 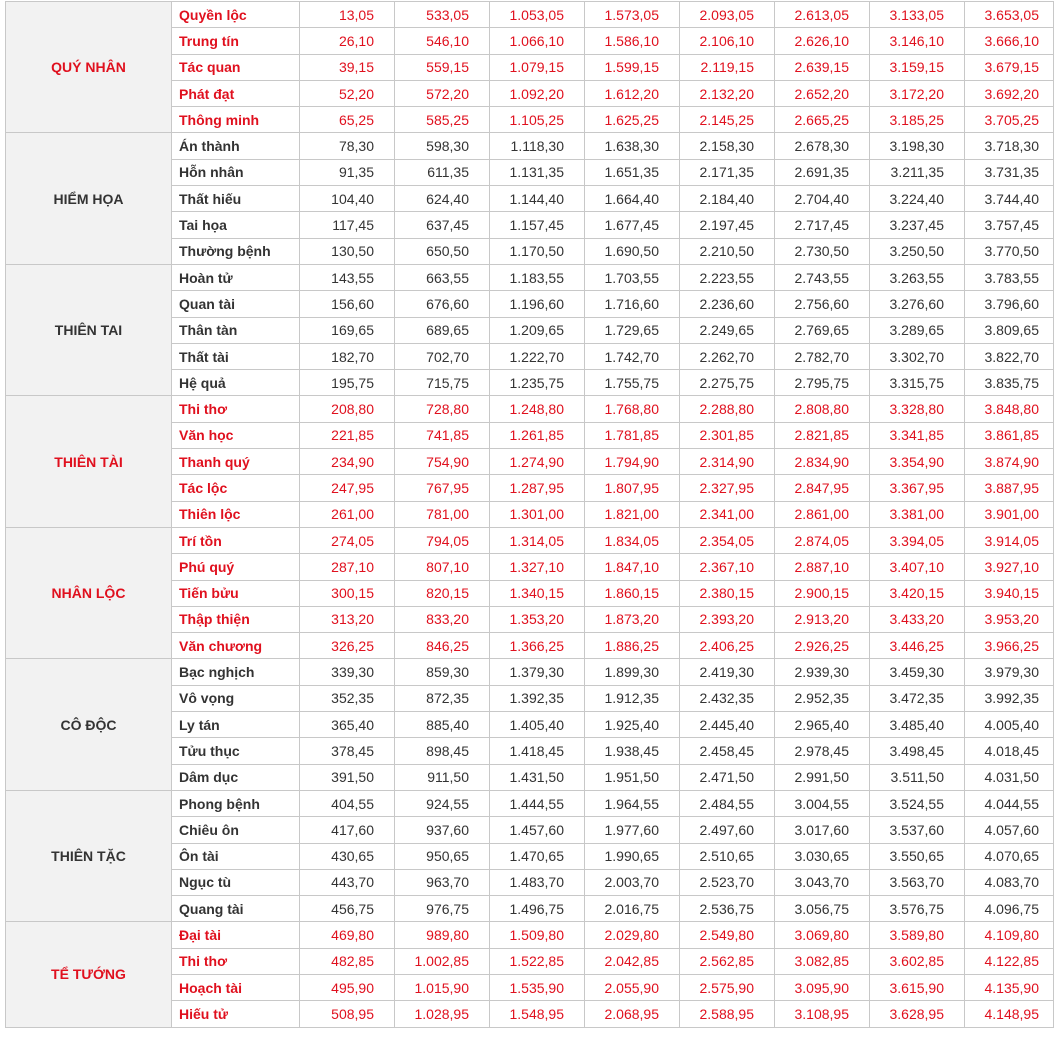 What do you see at coordinates (1009, 1014) in the screenshot?
I see `value-cell: 4.148,95` at bounding box center [1009, 1014].